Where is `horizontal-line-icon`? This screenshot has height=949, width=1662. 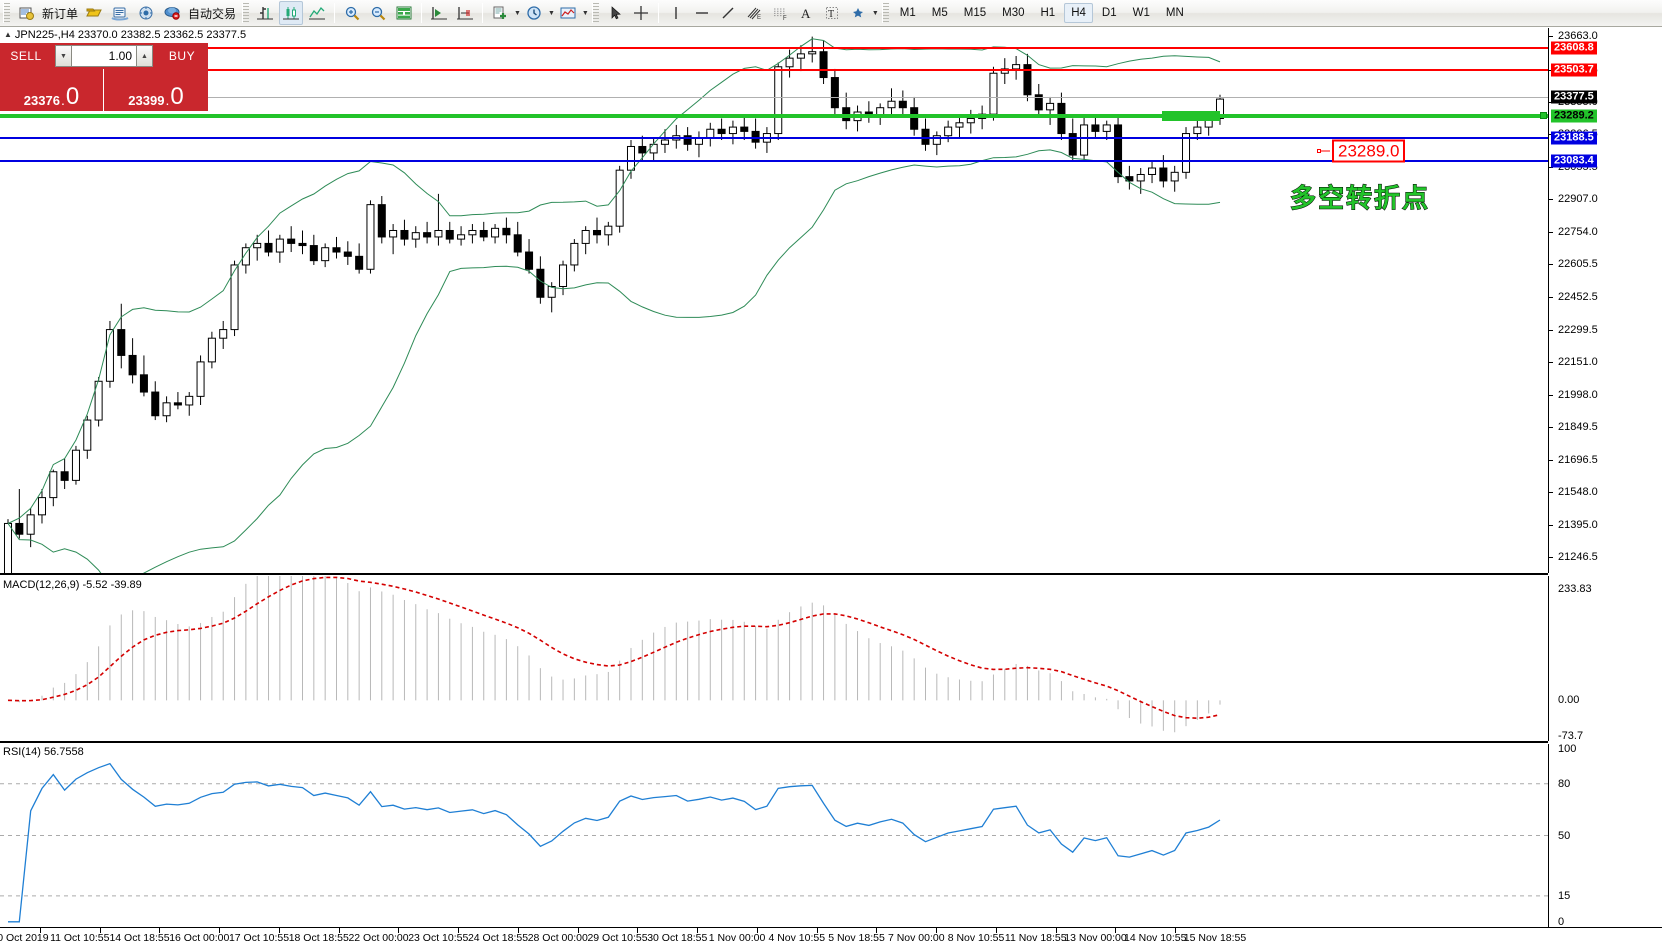
horizontal-line-icon is located at coordinates (702, 13).